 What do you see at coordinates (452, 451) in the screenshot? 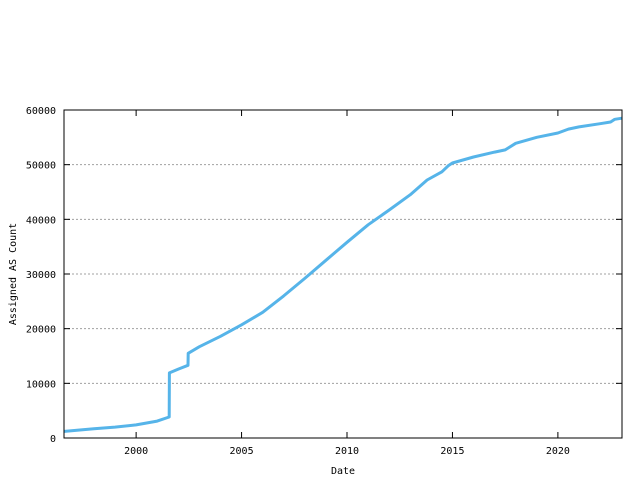
I see `x-tick-label: 2015` at bounding box center [452, 451].